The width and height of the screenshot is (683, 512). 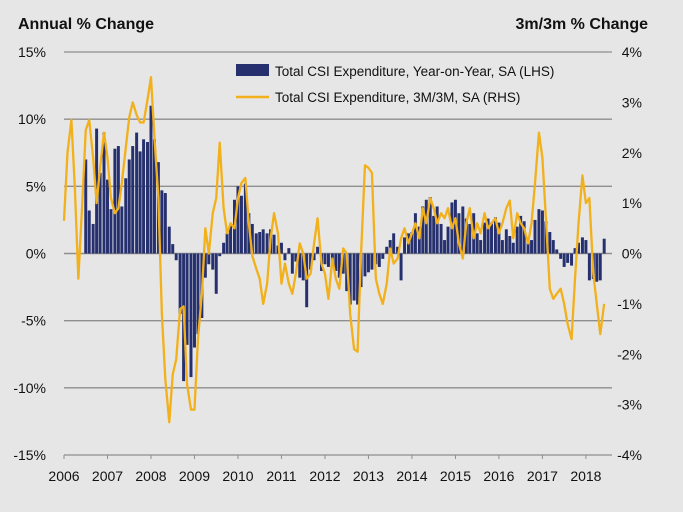 I want to click on x-tick-label: 2007, so click(x=107, y=476).